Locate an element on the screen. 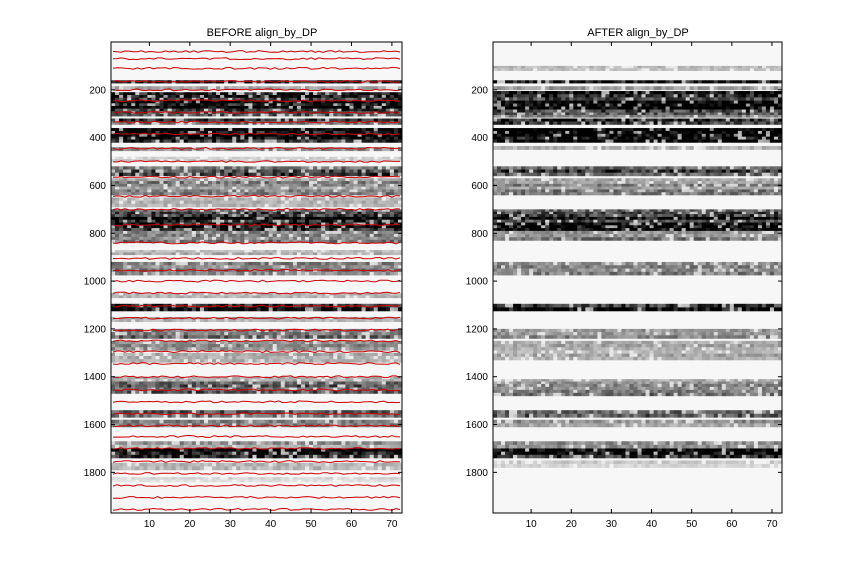 The height and width of the screenshot is (576, 864). right-y-tick-label: 800 is located at coordinates (479, 234).